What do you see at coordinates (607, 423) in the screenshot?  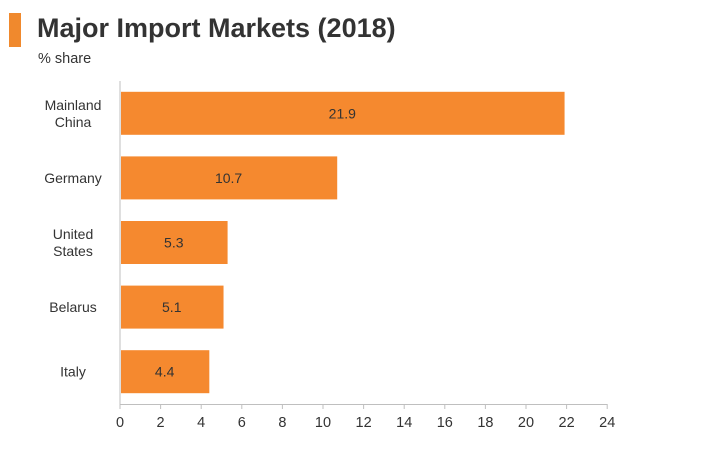 I see `x-tick-label: 24` at bounding box center [607, 423].